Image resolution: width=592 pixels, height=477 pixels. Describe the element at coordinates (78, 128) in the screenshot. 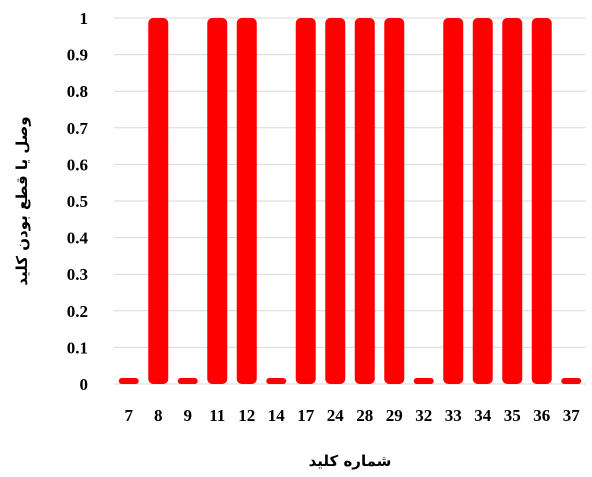

I see `y-tick-label: 0.7` at that location.